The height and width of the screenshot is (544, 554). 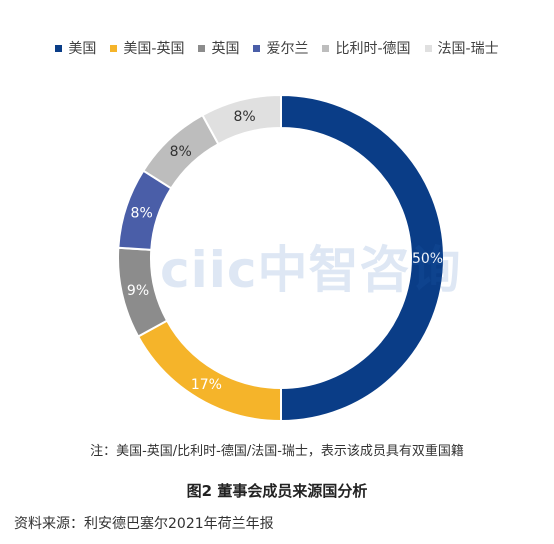 I want to click on legend-item: 法国-瑞士, so click(x=461, y=48).